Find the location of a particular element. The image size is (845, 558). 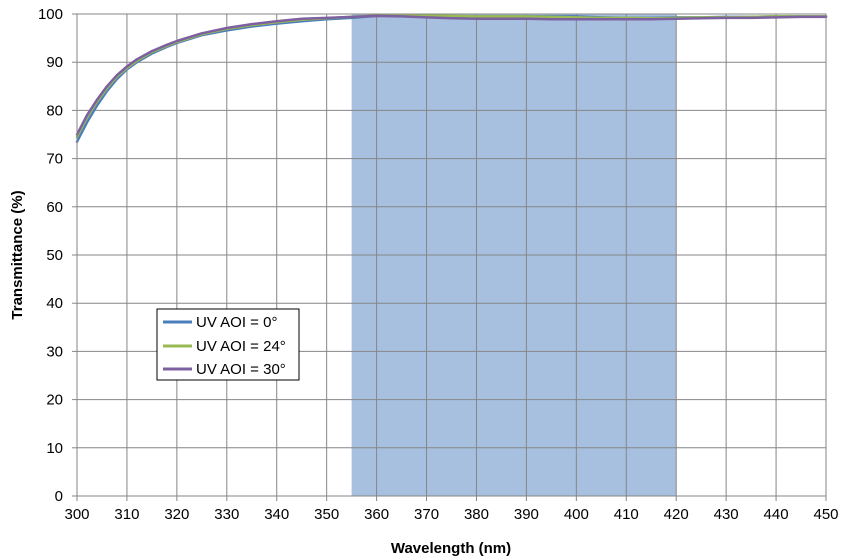

legend-label-aoi-0: UV AOI = 0° is located at coordinates (236, 322).